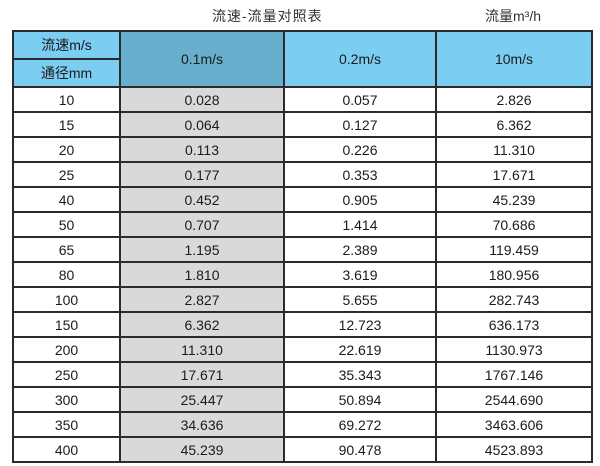 This screenshot has height=466, width=600. I want to click on diameter-cell: 350, so click(66, 424).